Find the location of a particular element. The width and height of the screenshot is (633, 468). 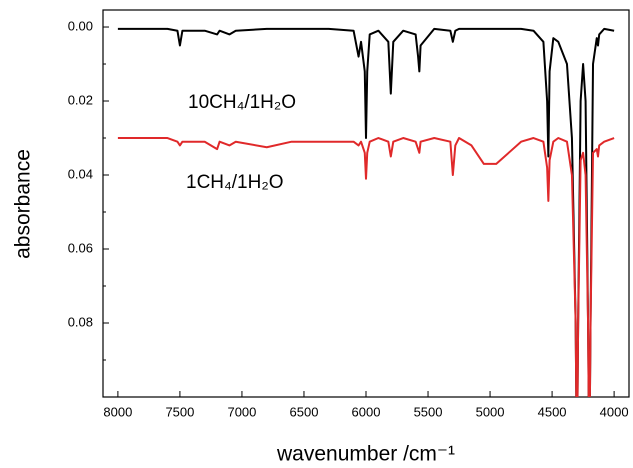

x-tick-label: 6500 is located at coordinates (304, 411).